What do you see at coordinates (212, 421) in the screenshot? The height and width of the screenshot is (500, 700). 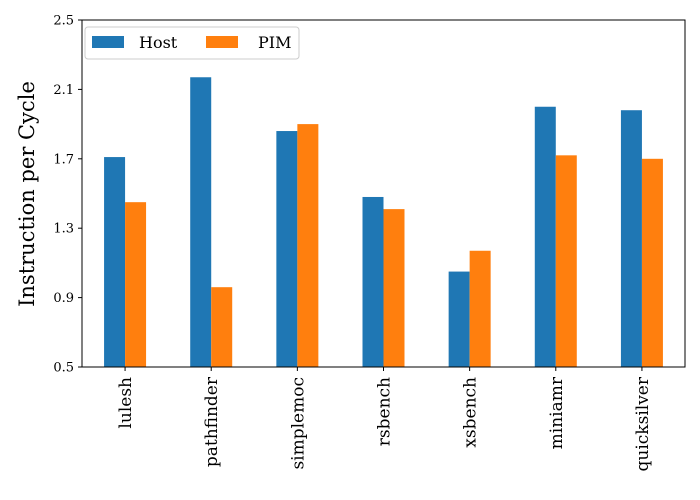 I see `x-tick-label-pathfinder: pathfinder` at bounding box center [212, 421].